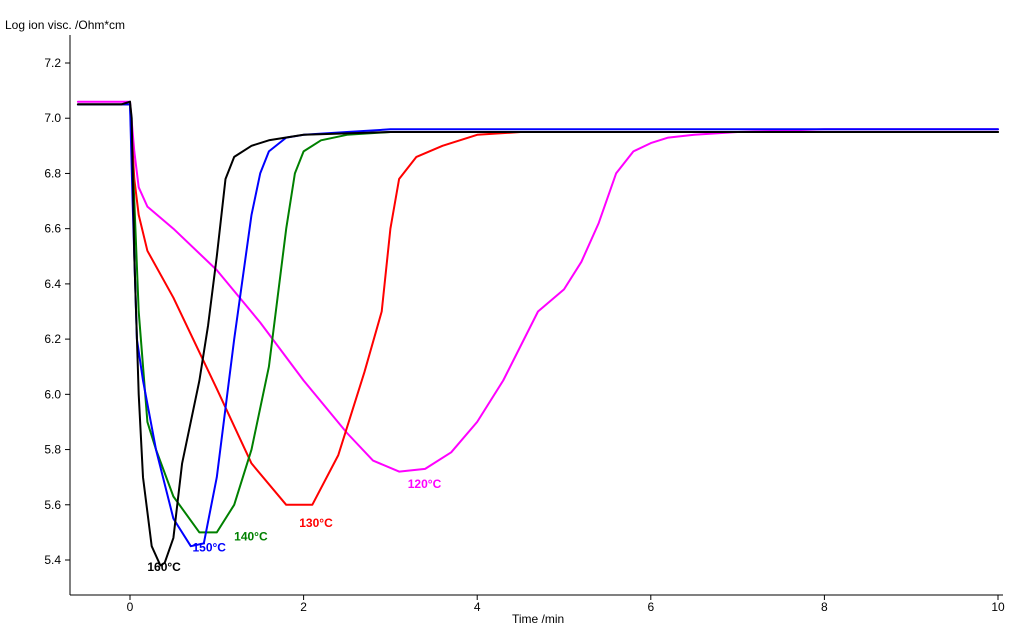  I want to click on series-label-120-c: 120°C, so click(425, 484).